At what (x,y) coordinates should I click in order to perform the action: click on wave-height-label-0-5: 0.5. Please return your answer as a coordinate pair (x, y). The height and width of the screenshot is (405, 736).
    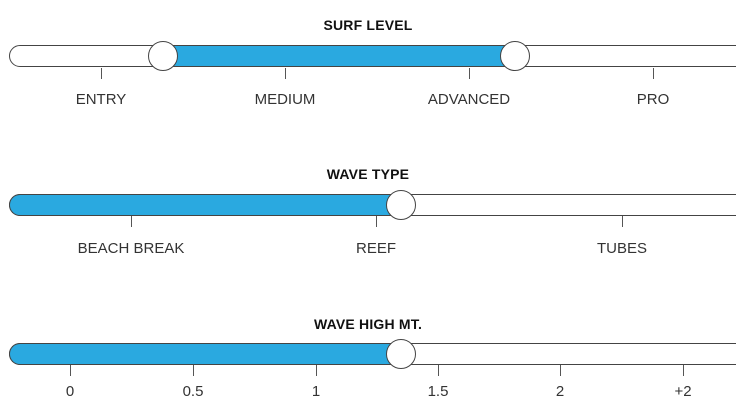
    Looking at the image, I should click on (193, 391).